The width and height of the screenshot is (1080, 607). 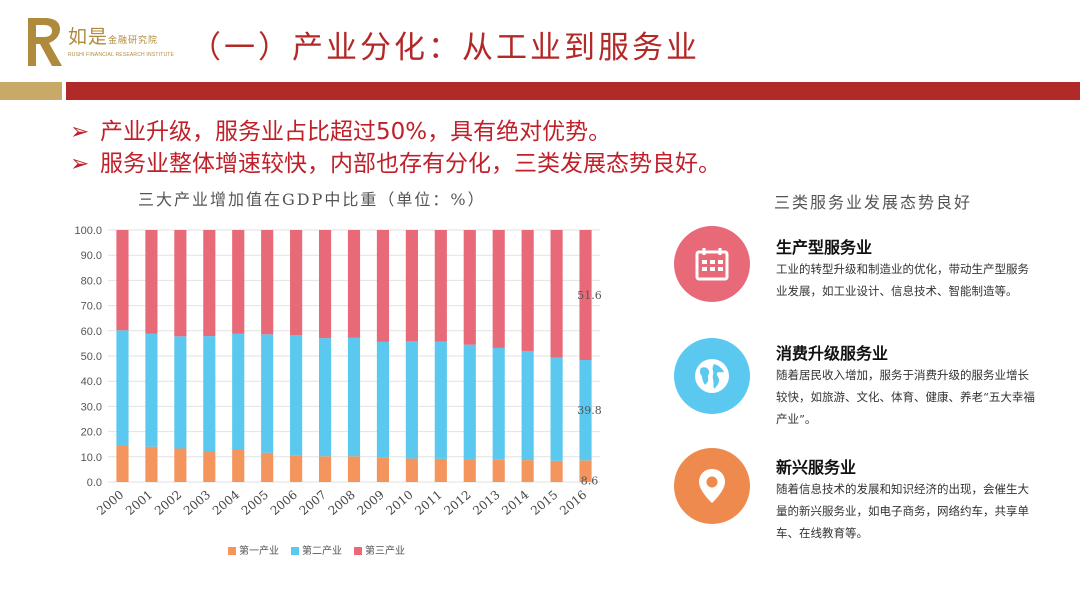 I want to click on x-tick-label: 2007, so click(x=313, y=503).